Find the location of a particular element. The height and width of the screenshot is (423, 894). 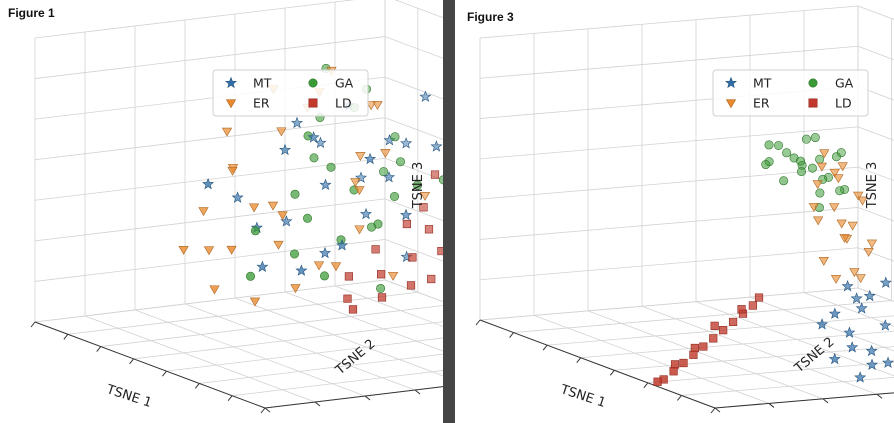

legend-label-GA: GA is located at coordinates (844, 83).